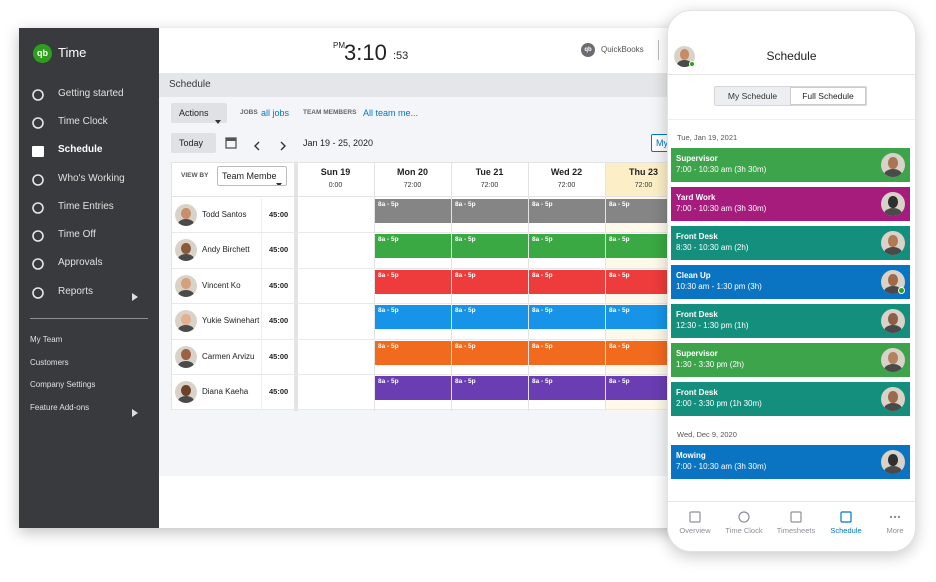 This screenshot has height=582, width=936. What do you see at coordinates (224, 214) in the screenshot?
I see `member-name: Todd Santos` at bounding box center [224, 214].